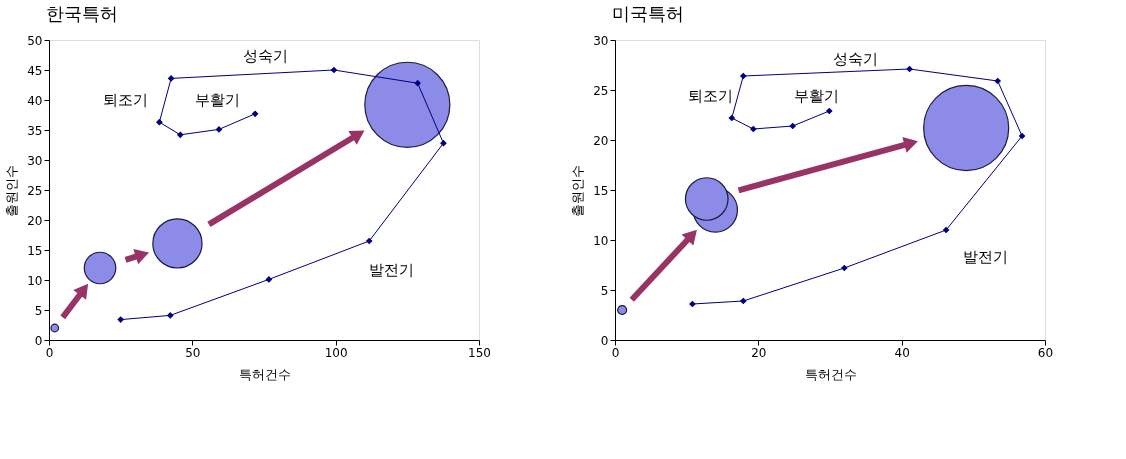 The height and width of the screenshot is (459, 1126). What do you see at coordinates (35, 100) in the screenshot?
I see `y-tick-label: 40` at bounding box center [35, 100].